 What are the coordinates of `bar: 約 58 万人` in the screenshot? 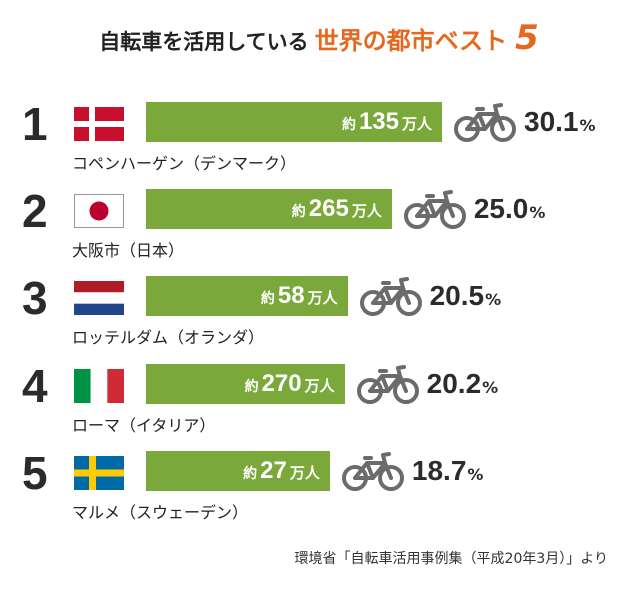 It's located at (247, 296).